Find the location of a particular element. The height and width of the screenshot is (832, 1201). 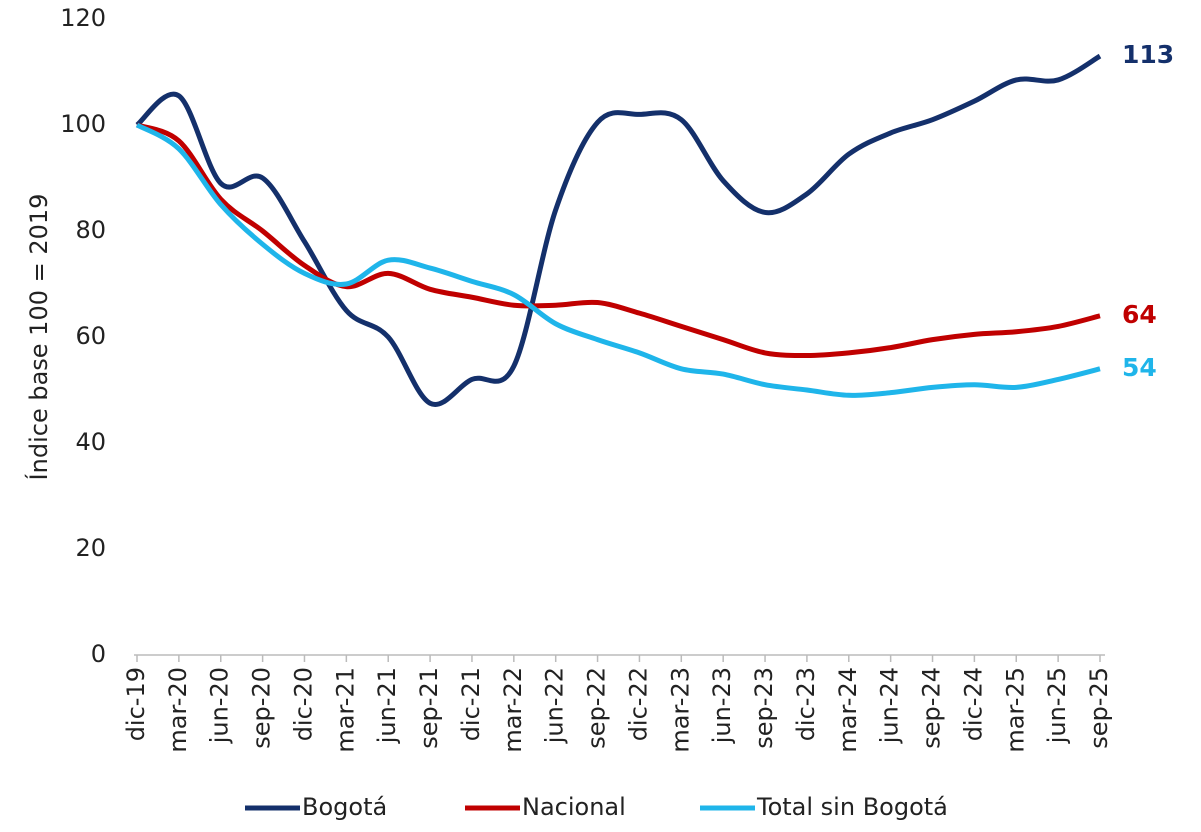

x-tick-label: dic-20 is located at coordinates (303, 704).